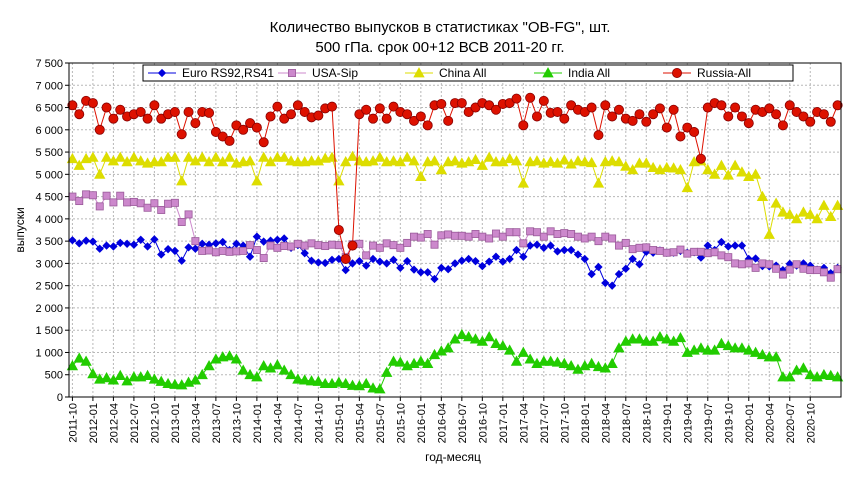 Image resolution: width=867 pixels, height=482 pixels. What do you see at coordinates (688, 423) in the screenshot?
I see `x-tick-label: 2019-04` at bounding box center [688, 423].